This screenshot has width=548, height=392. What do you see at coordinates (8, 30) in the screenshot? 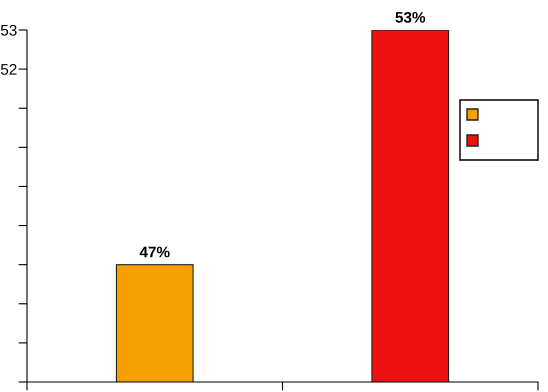
I see `y-tick-label: 53` at bounding box center [8, 30].